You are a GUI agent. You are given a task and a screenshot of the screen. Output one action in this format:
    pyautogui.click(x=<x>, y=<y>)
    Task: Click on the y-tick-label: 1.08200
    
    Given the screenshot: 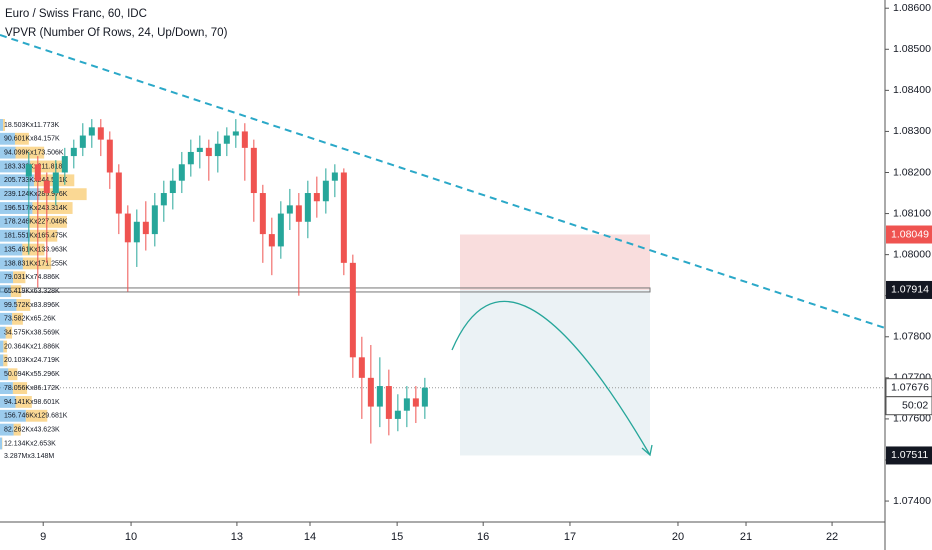 What is the action you would take?
    pyautogui.click(x=912, y=172)
    